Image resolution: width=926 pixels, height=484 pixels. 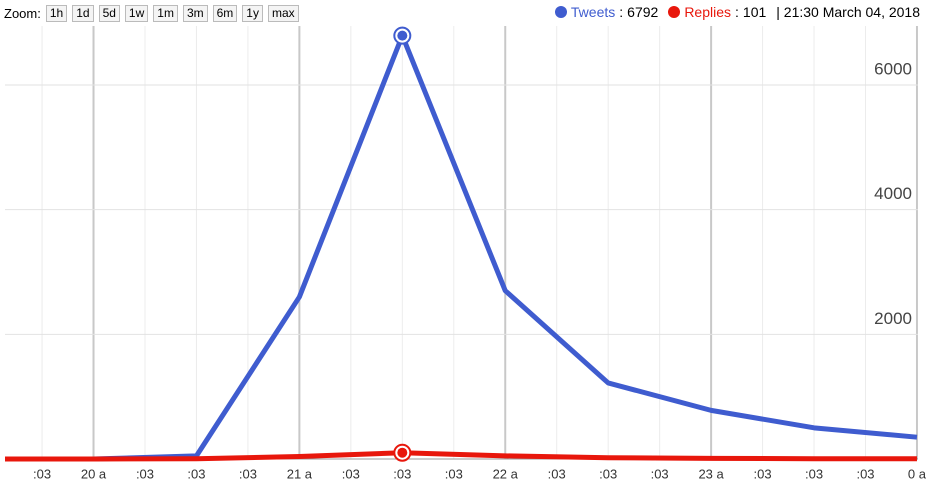 I want to click on zoom-button: 1y, so click(x=252, y=13).